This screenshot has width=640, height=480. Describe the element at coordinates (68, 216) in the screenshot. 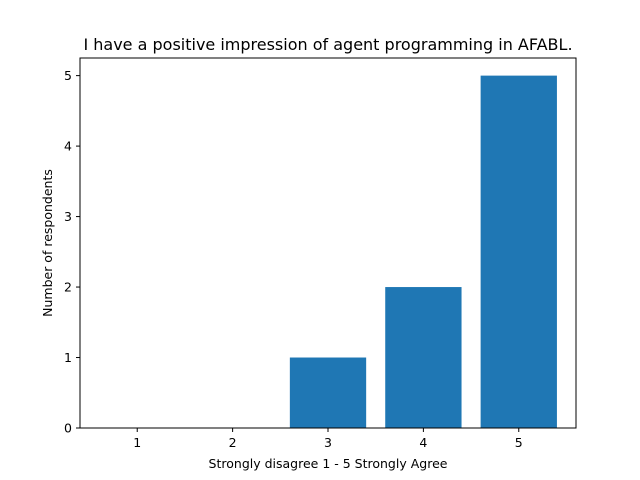

I see `y-tick-label: 3` at that location.